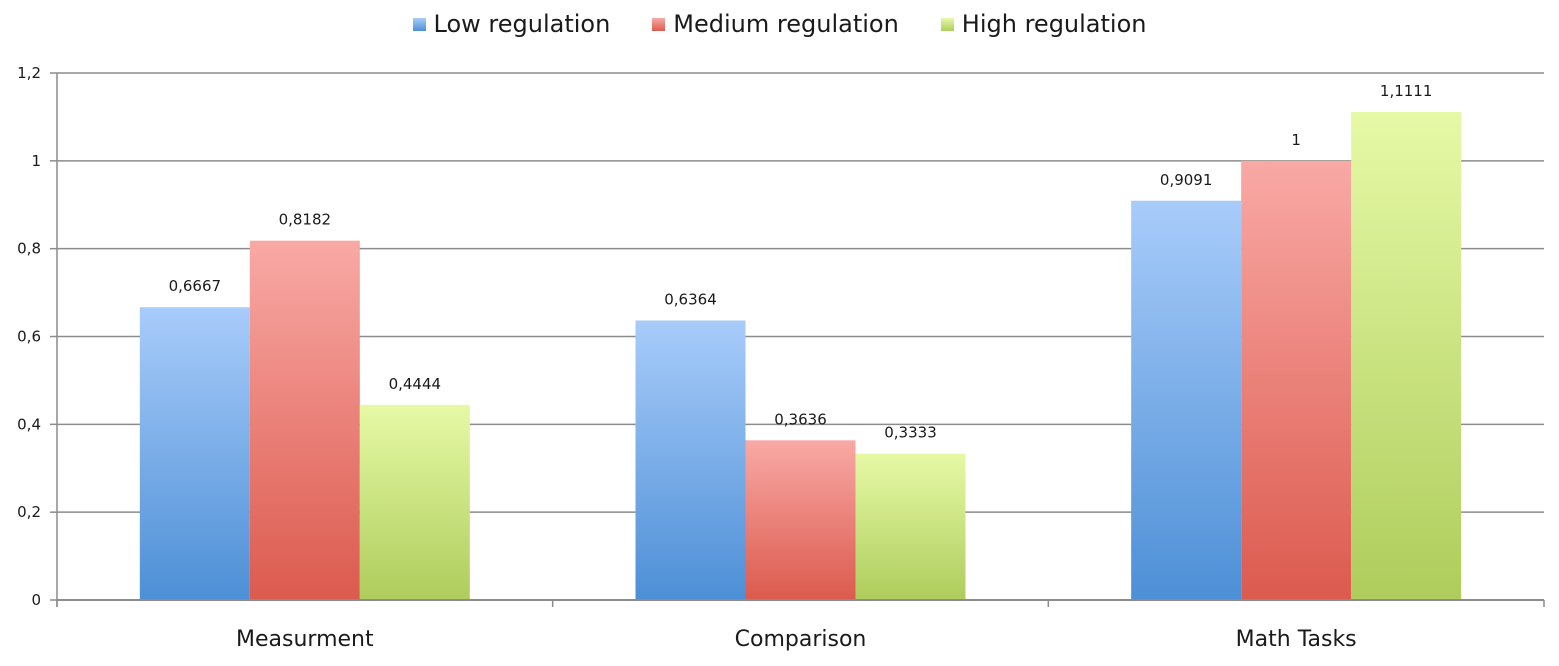  I want to click on bar-high-regulation-measurment, so click(414, 502).